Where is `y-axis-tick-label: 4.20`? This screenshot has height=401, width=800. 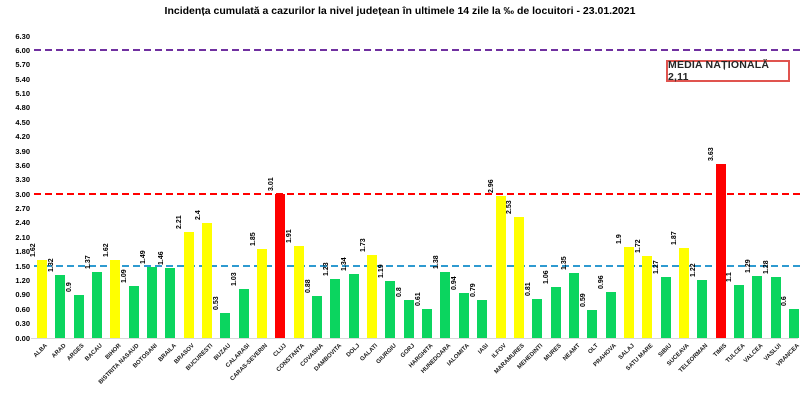 y-axis-tick-label: 4.20 is located at coordinates (22, 137).